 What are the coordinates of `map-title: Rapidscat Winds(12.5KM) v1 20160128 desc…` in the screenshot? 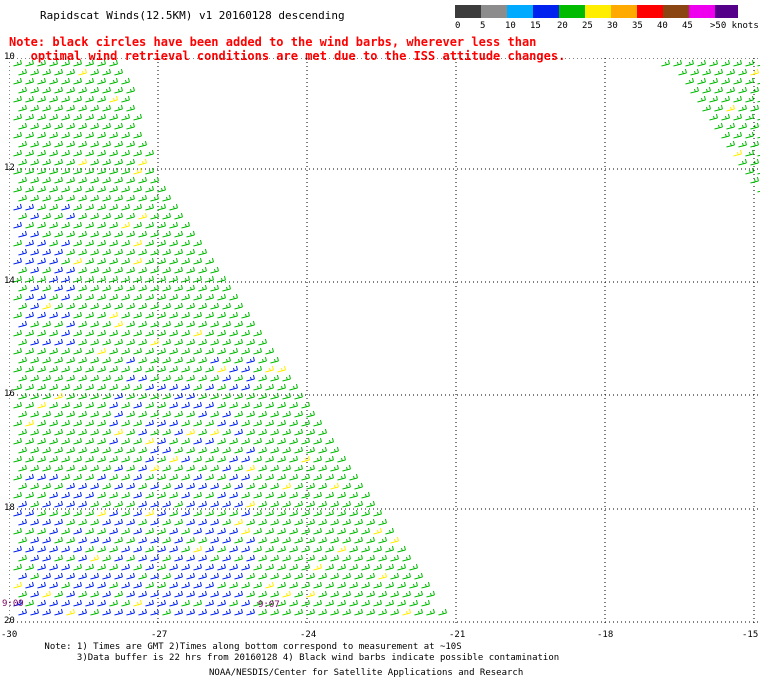 It's located at (192, 15).